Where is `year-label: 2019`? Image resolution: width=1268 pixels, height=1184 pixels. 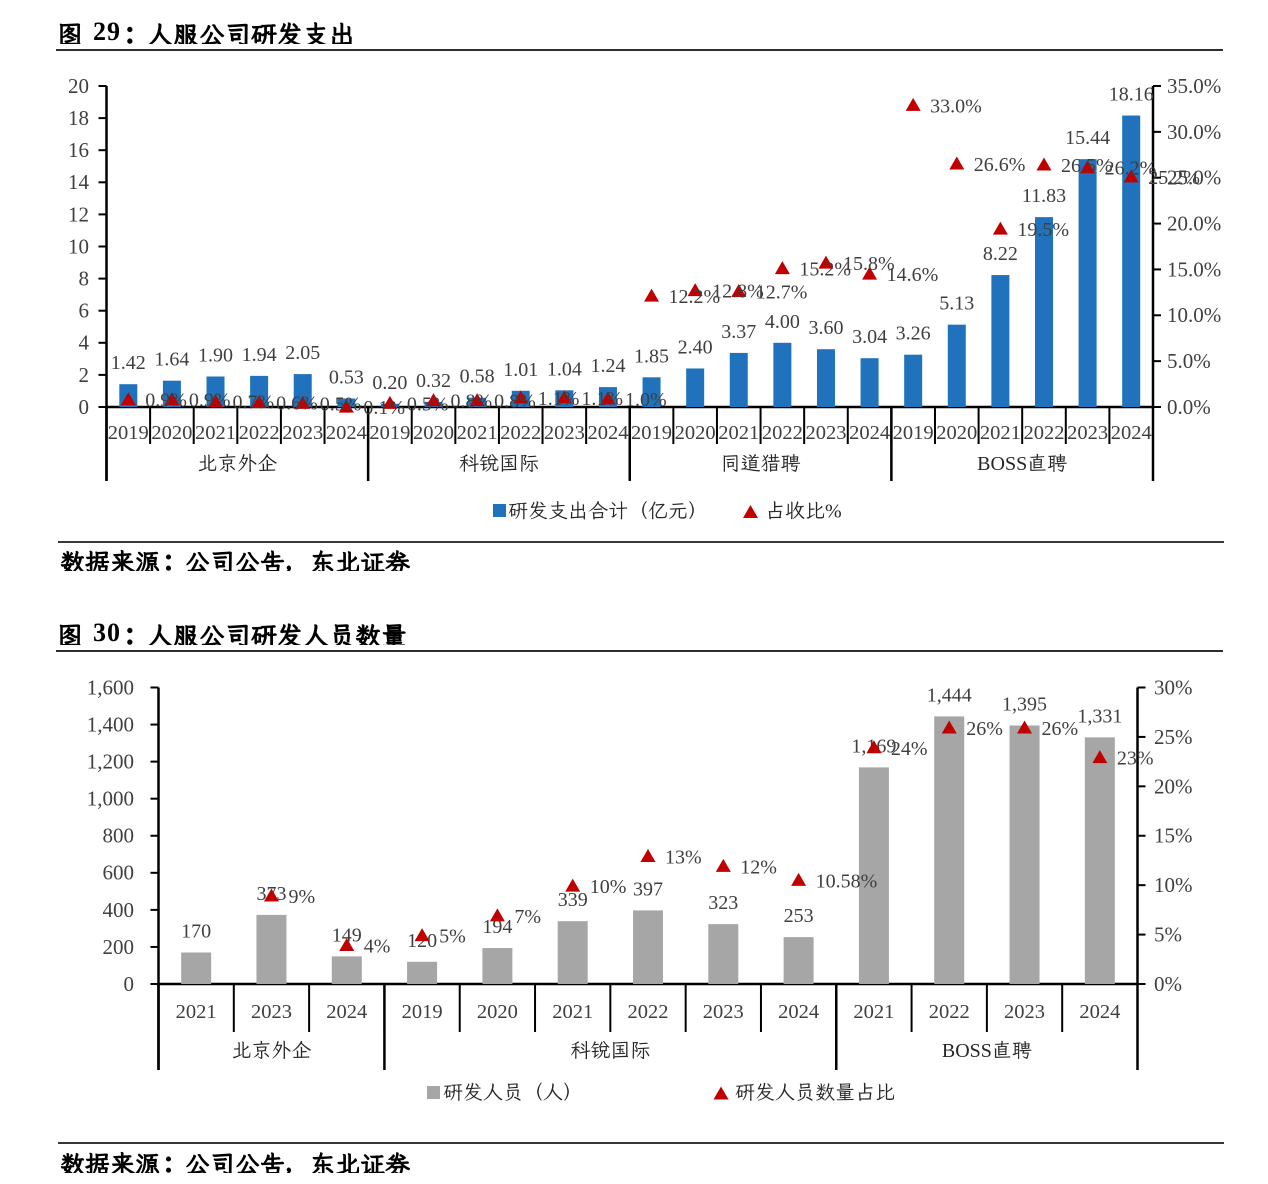 year-label: 2019 is located at coordinates (651, 433).